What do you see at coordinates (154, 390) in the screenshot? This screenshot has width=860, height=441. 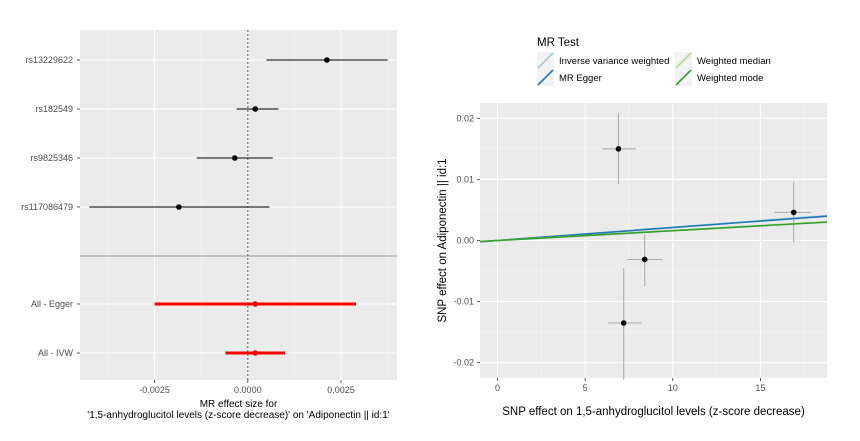 I see `forest-x-tick-label: -0.0025` at bounding box center [154, 390].